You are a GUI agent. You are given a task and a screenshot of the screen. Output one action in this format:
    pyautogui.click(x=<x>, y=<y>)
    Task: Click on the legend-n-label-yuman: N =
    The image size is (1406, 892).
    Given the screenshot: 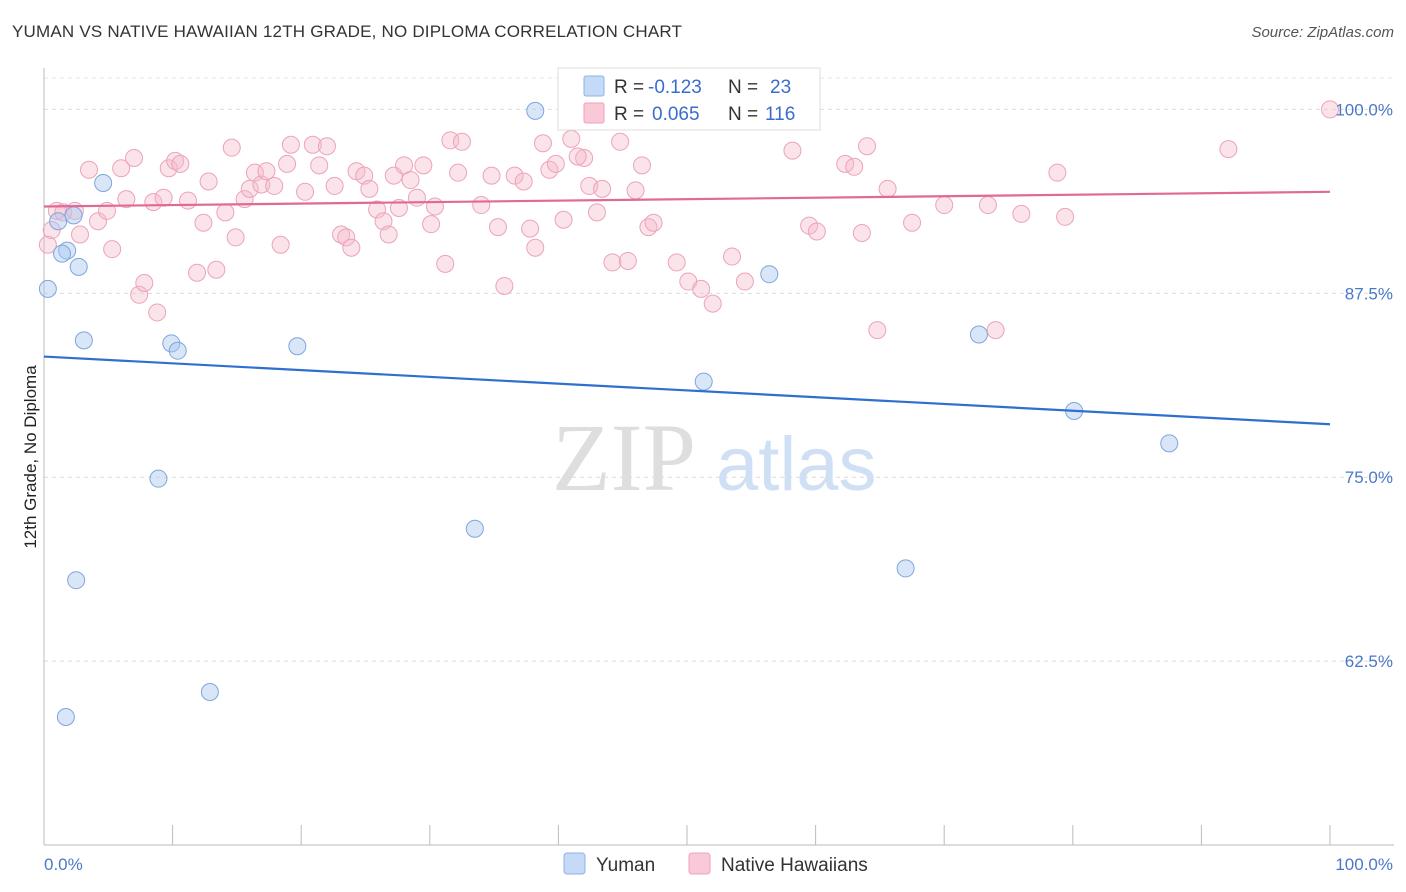 What is the action you would take?
    pyautogui.click(x=743, y=87)
    